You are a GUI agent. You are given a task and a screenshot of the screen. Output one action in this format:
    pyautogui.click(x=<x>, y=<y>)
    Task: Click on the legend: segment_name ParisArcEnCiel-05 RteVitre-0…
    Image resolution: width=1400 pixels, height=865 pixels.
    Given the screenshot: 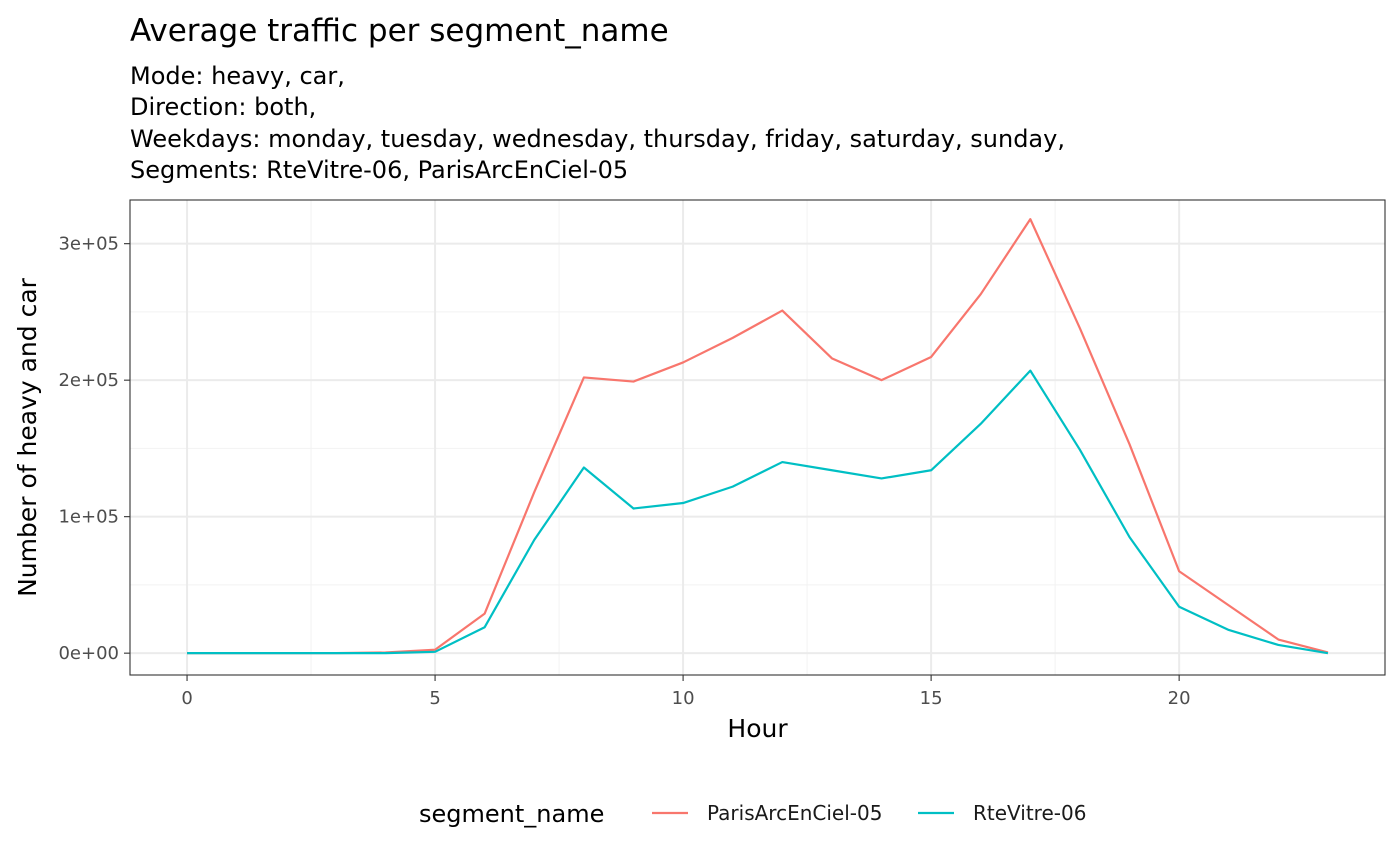 What is the action you would take?
    pyautogui.click(x=752, y=814)
    